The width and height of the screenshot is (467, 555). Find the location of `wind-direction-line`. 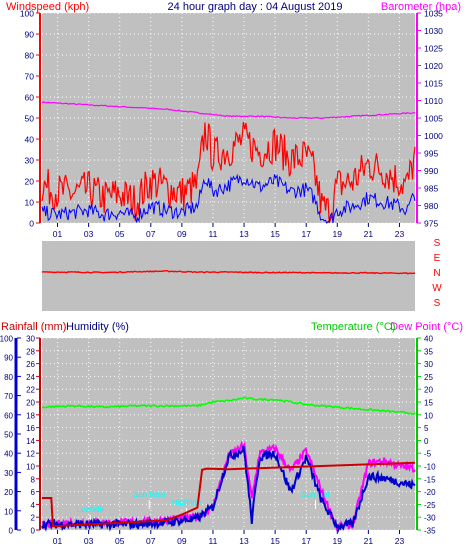

wind-direction-line is located at coordinates (228, 272).